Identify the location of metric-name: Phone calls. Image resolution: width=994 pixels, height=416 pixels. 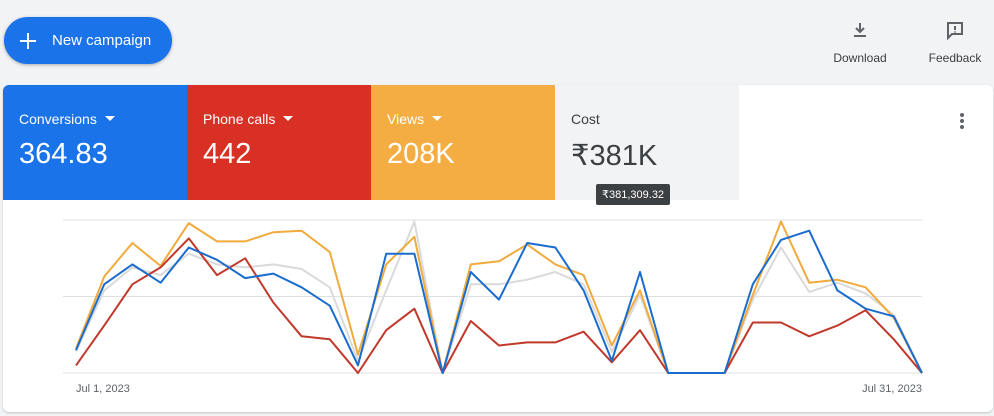
(239, 119).